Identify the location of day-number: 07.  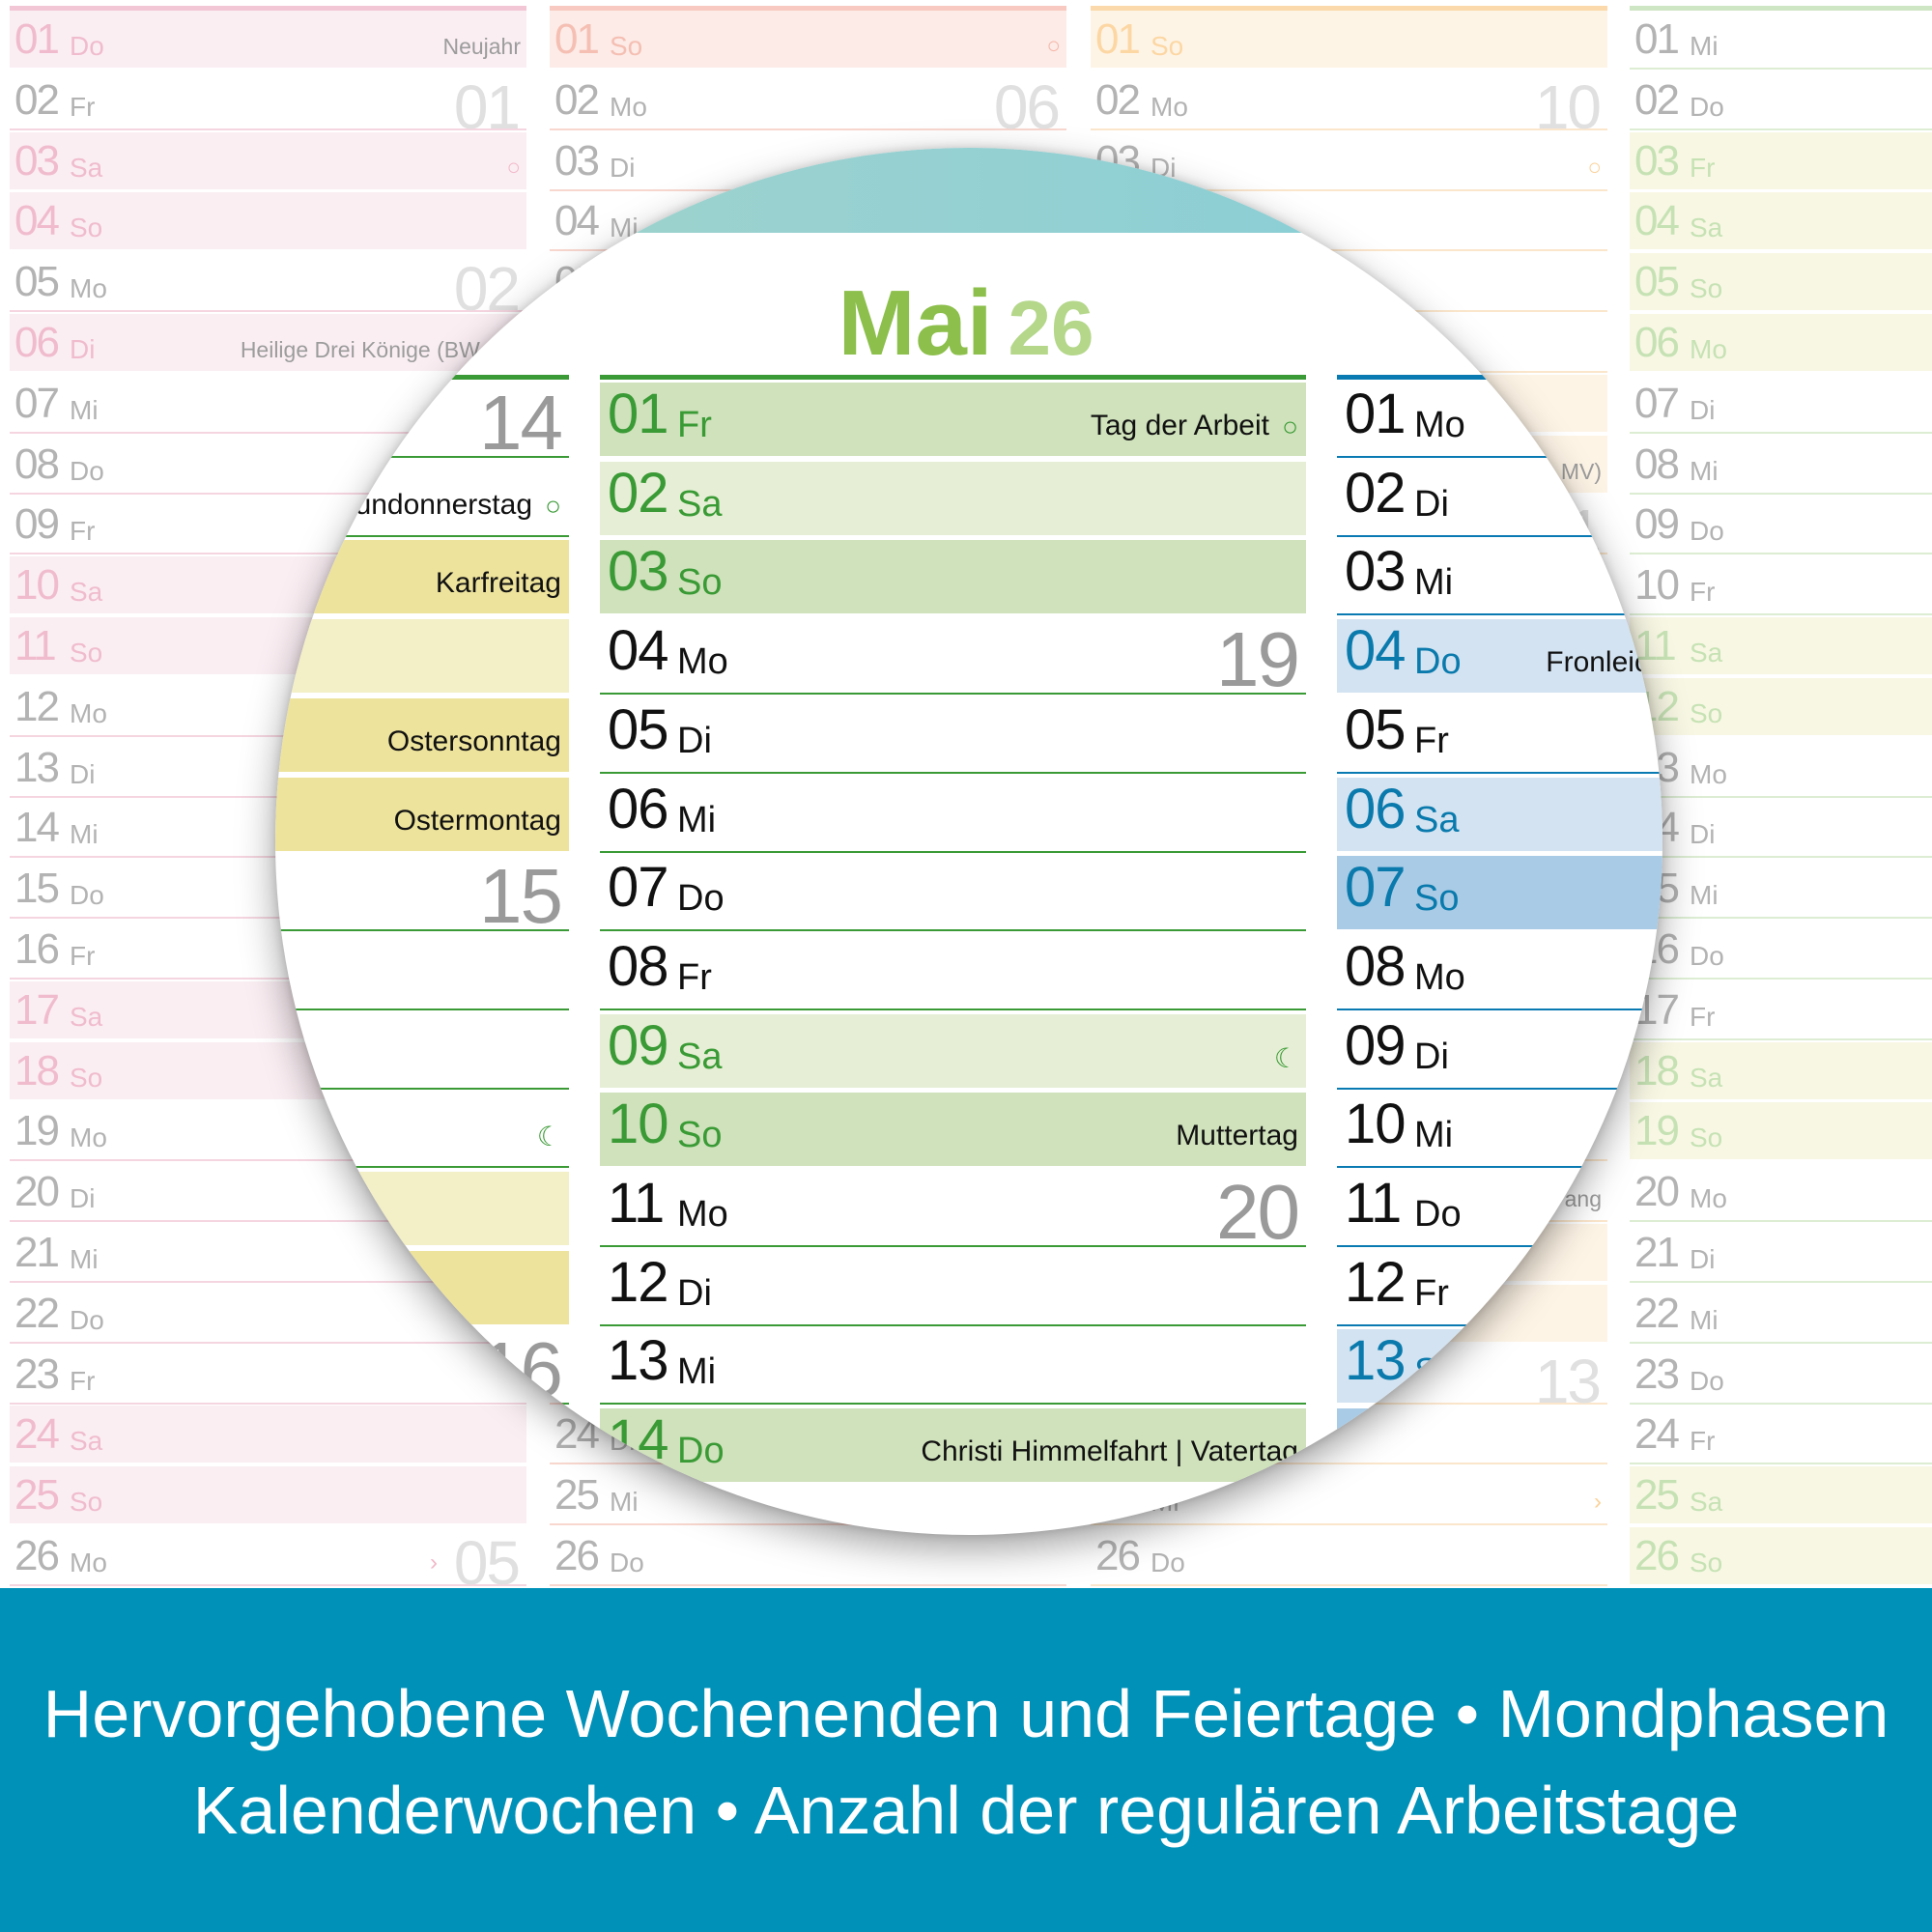
(1375, 888).